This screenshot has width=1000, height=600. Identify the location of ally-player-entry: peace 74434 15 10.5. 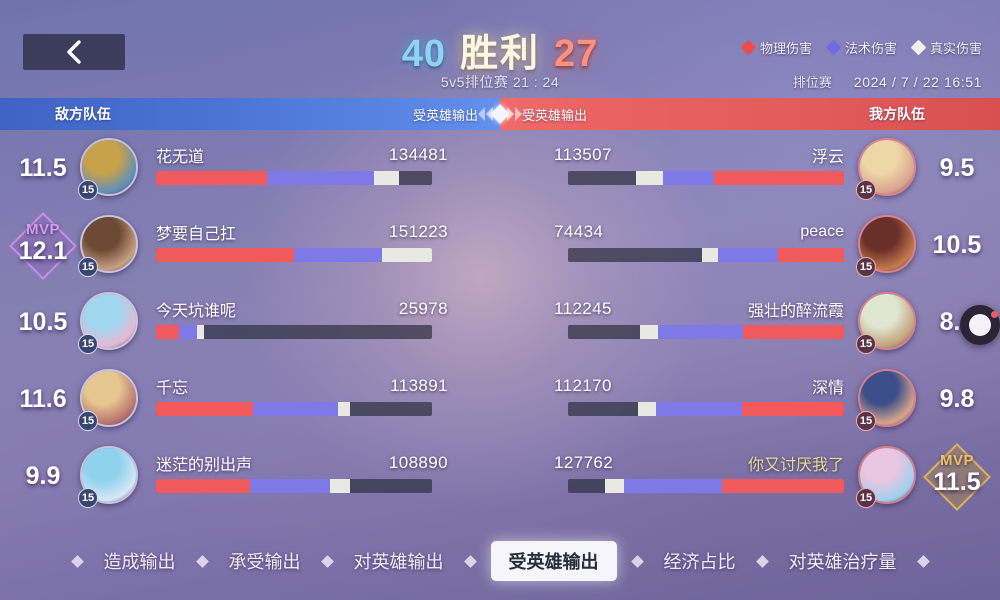
(750, 245).